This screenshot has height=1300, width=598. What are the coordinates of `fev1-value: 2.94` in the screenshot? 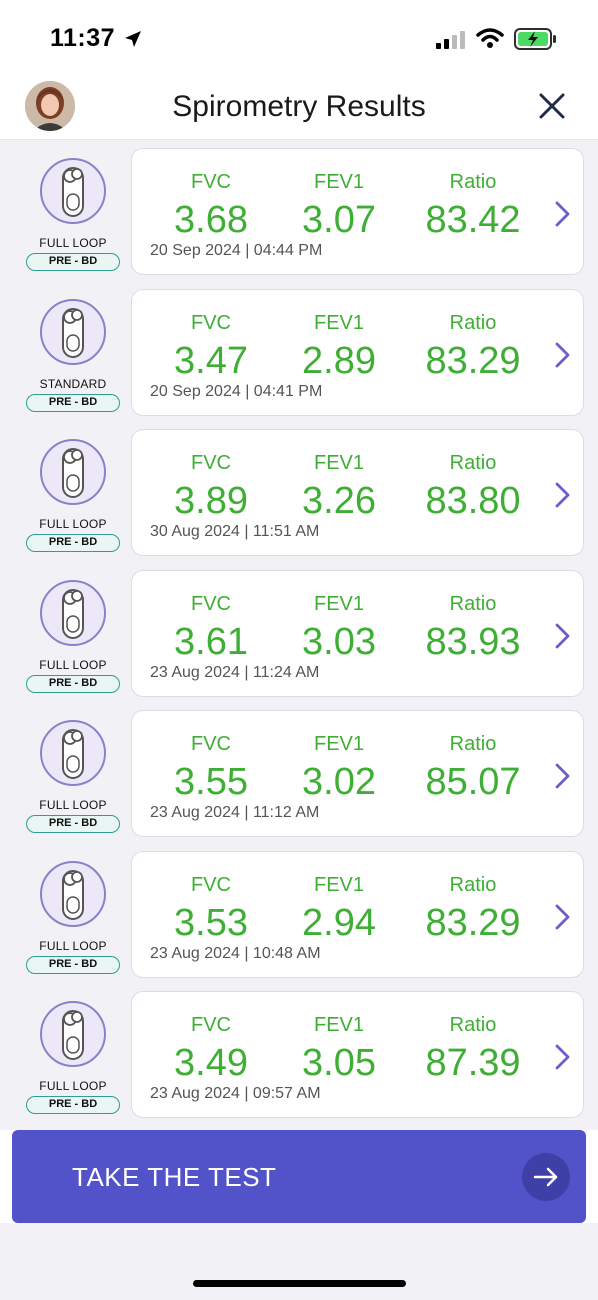 It's located at (339, 923).